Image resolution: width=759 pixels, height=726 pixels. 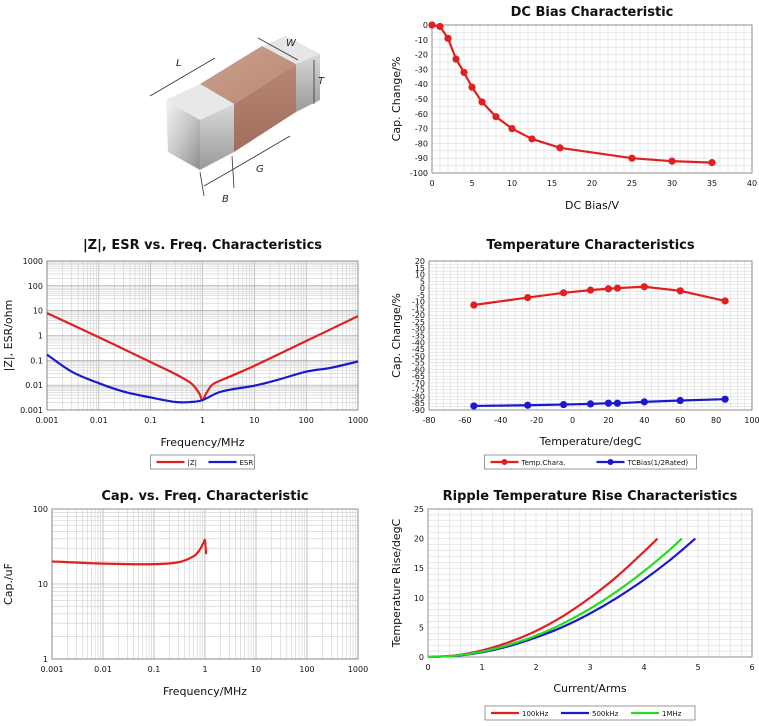 I want to click on y-tick-label: 0.1, so click(x=36, y=360).